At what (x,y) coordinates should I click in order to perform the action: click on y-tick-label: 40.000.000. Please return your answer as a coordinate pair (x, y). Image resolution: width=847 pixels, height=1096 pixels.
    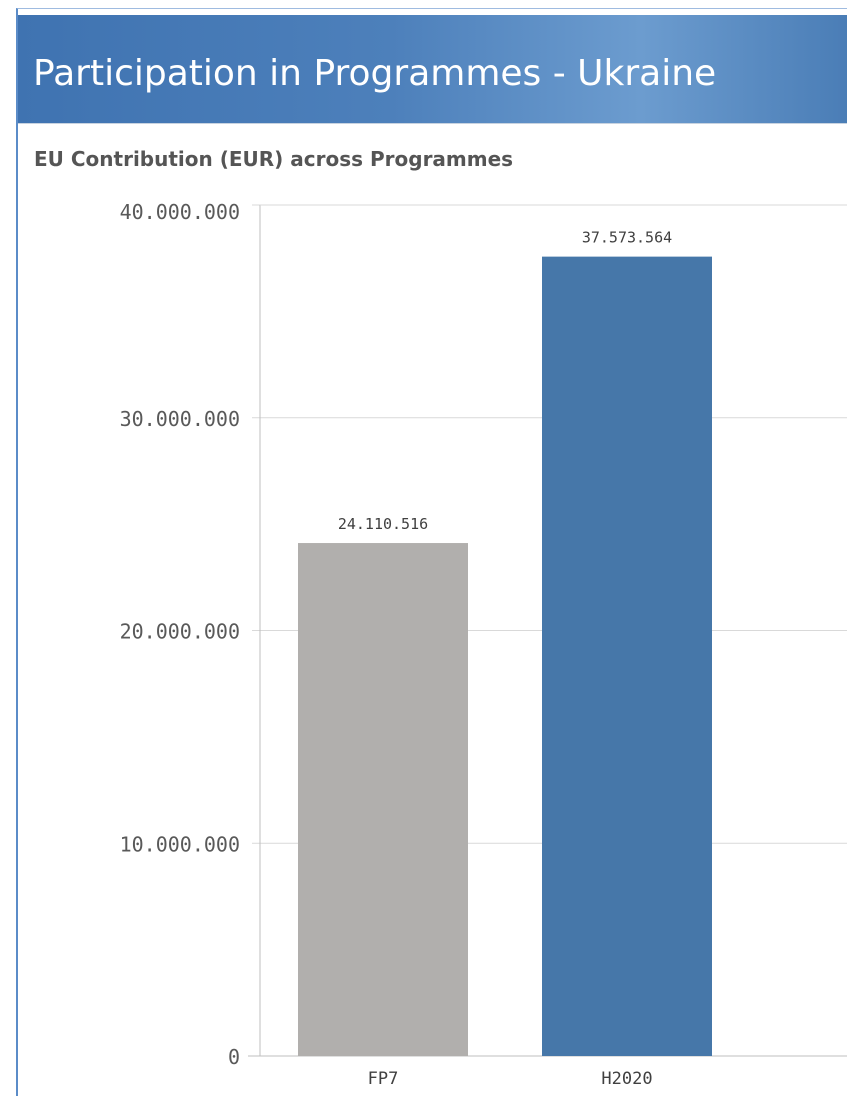
    Looking at the image, I should click on (180, 212).